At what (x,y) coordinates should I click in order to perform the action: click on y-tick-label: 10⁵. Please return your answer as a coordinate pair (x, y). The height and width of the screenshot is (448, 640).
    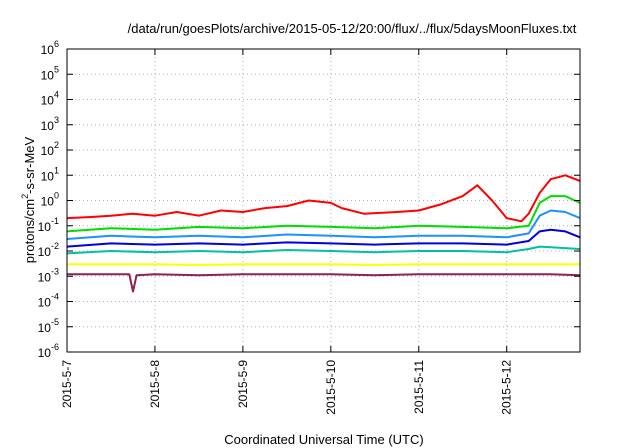
    Looking at the image, I should click on (50, 73).